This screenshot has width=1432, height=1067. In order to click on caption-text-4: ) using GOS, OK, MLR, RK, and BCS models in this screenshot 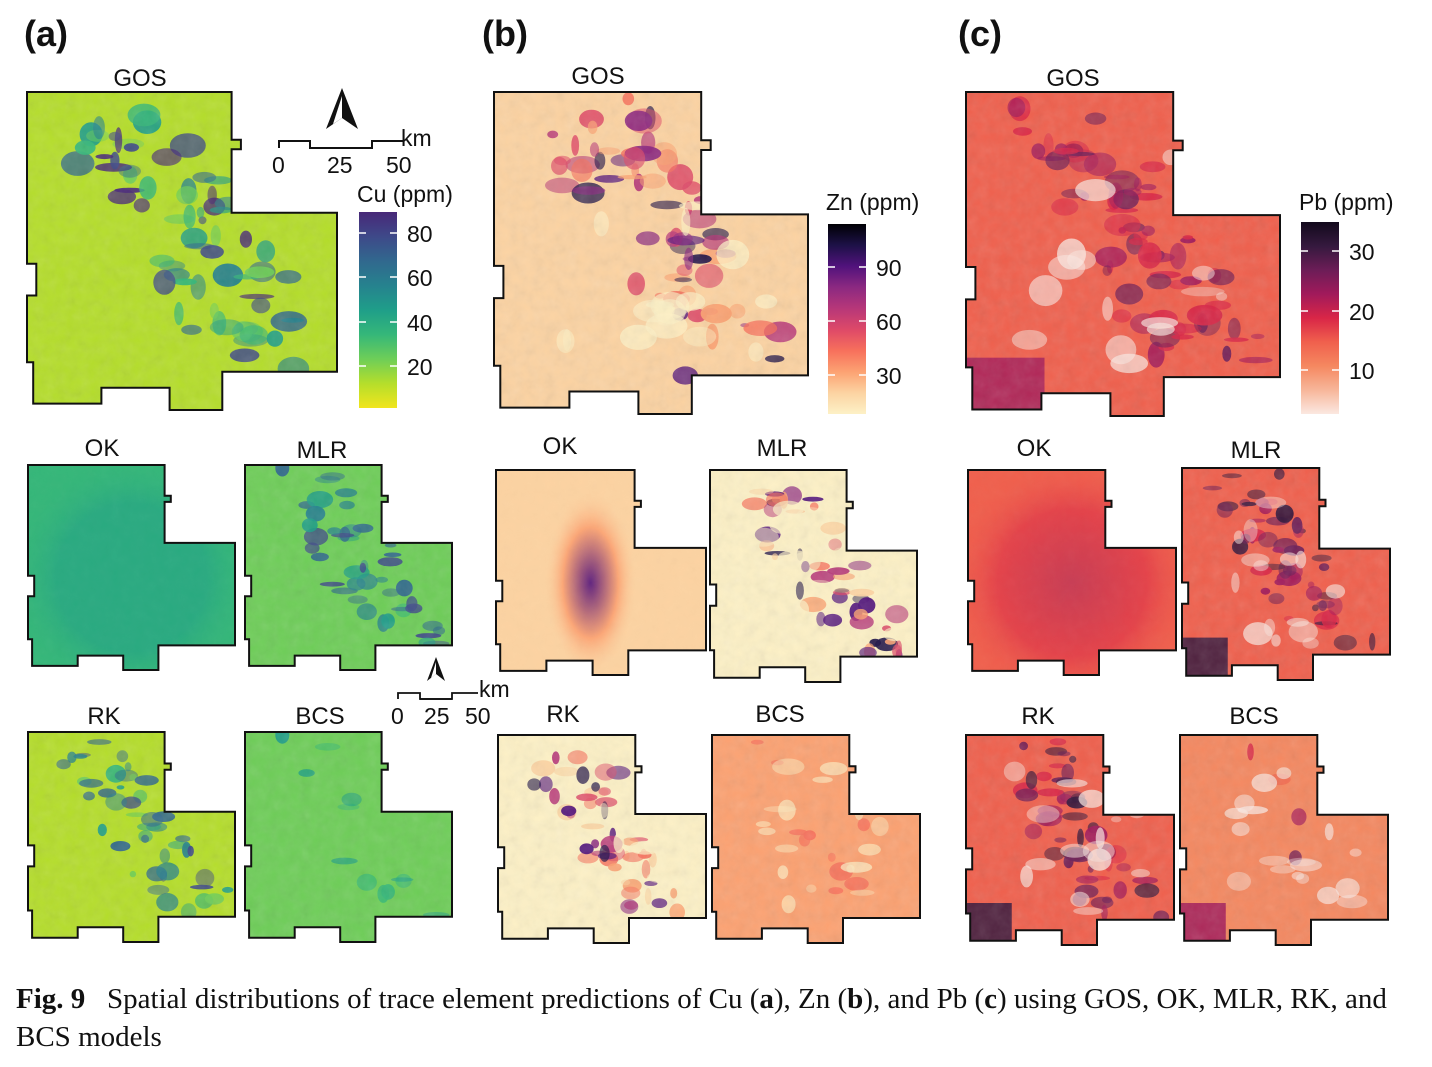, I will do `click(701, 1018)`.